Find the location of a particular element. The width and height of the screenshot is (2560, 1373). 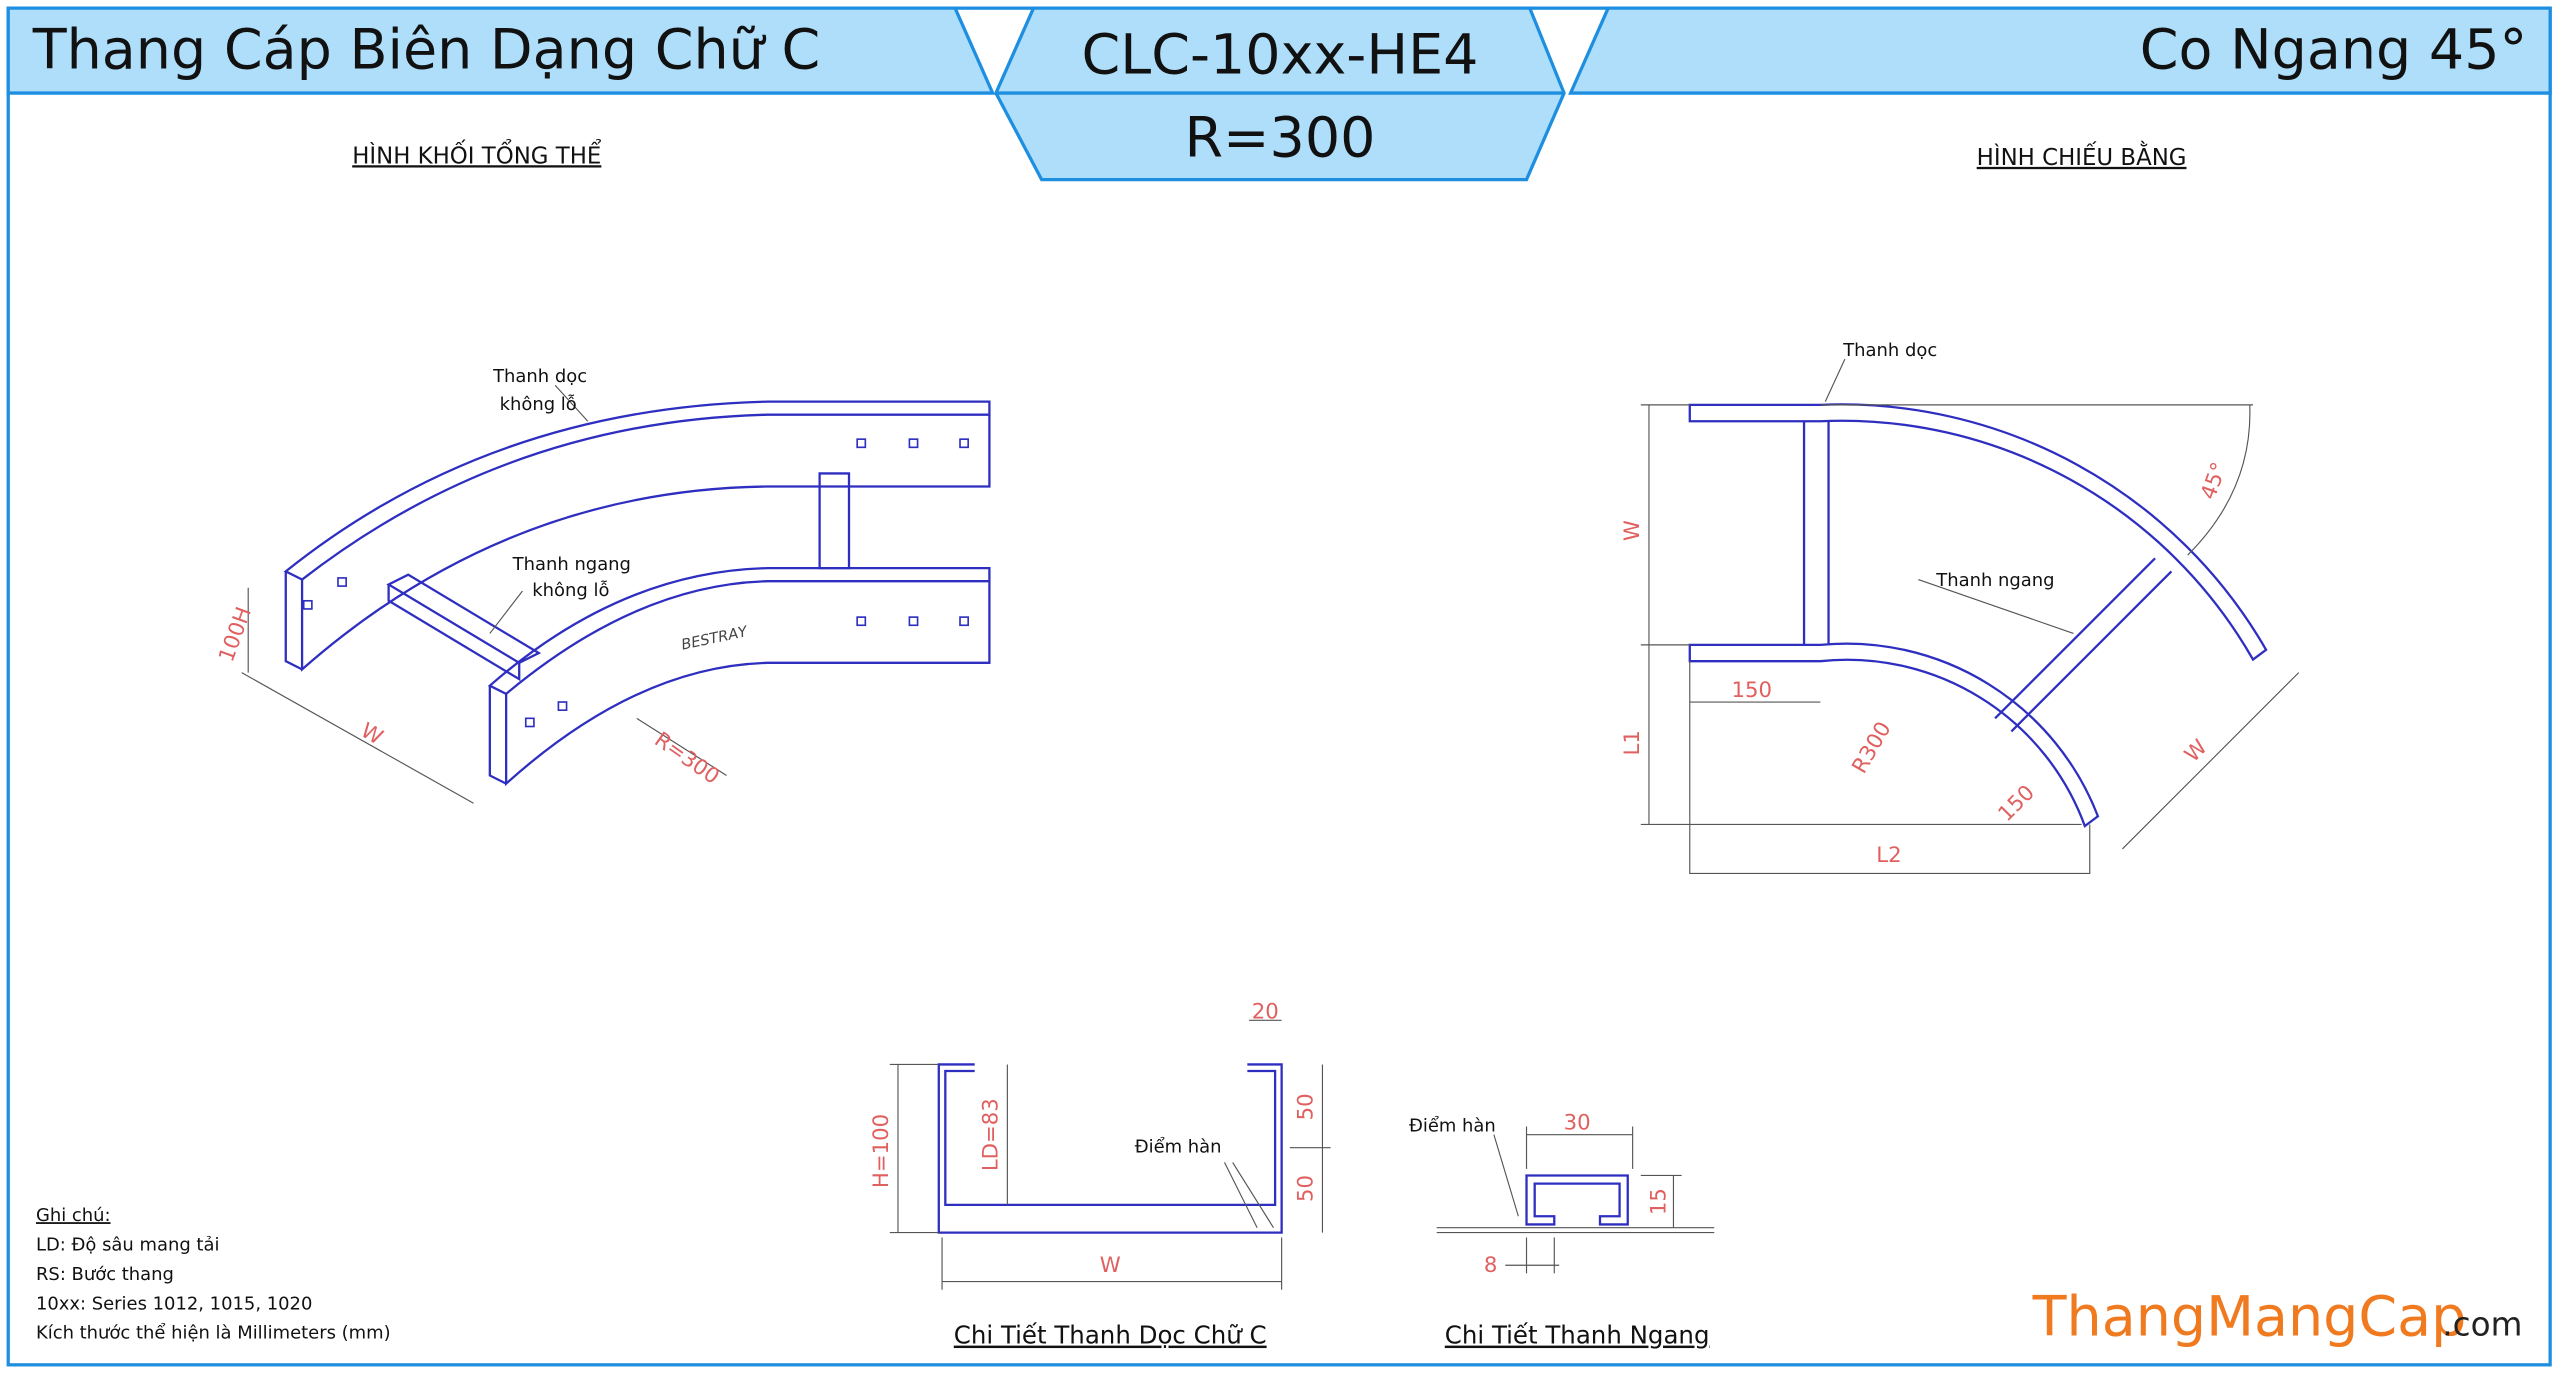

dim-label: LD=83 is located at coordinates (991, 1134).